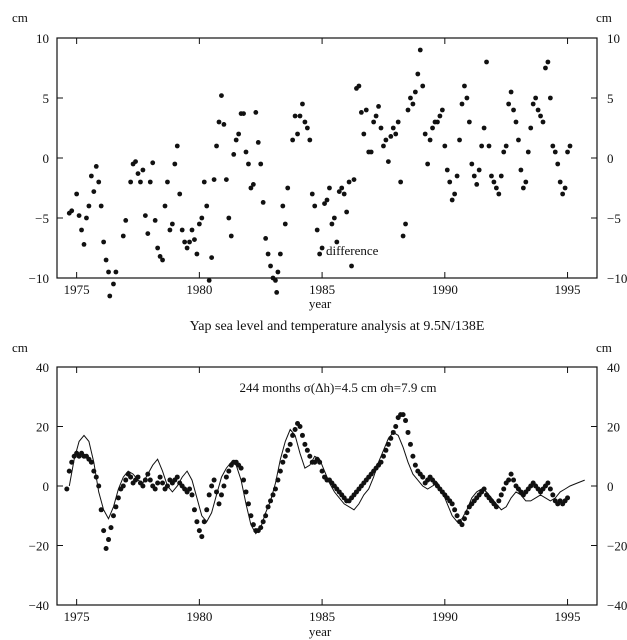 The height and width of the screenshot is (640, 627). I want to click on bottom-y-tick-label-right: 20, so click(613, 427).